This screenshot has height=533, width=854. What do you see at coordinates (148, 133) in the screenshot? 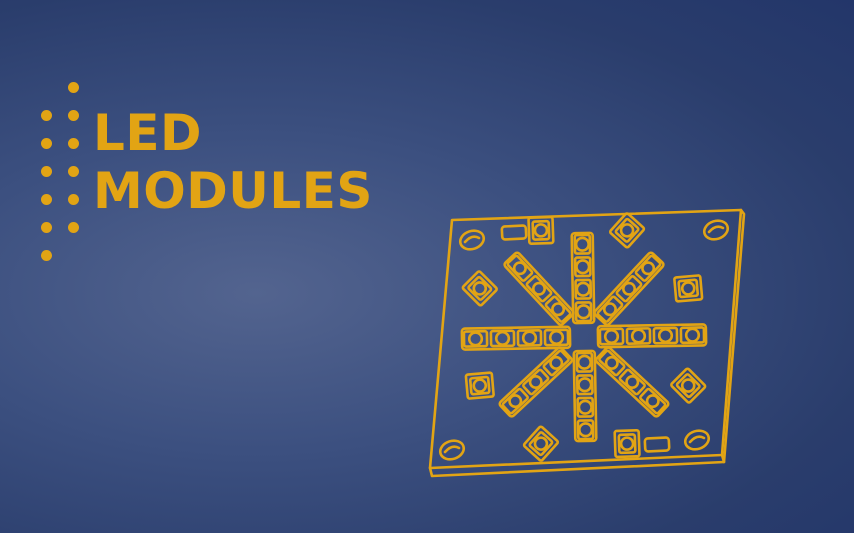
I see `title-line-led: LED` at bounding box center [148, 133].